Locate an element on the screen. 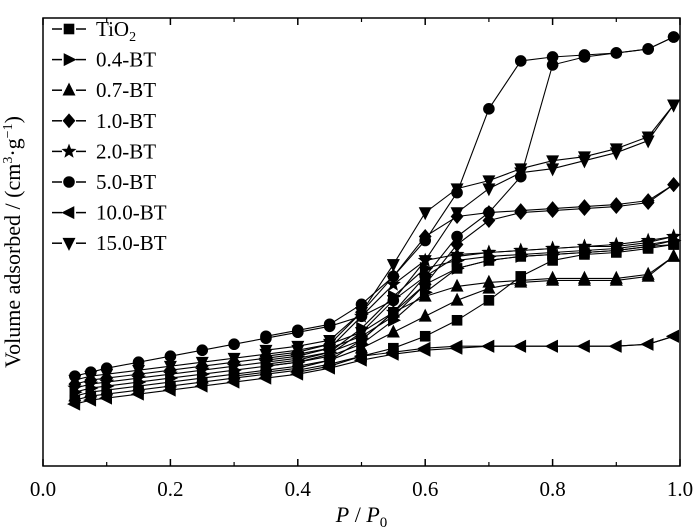 This screenshot has width=700, height=528. legend-item: 10.0-BT is located at coordinates (109, 213).